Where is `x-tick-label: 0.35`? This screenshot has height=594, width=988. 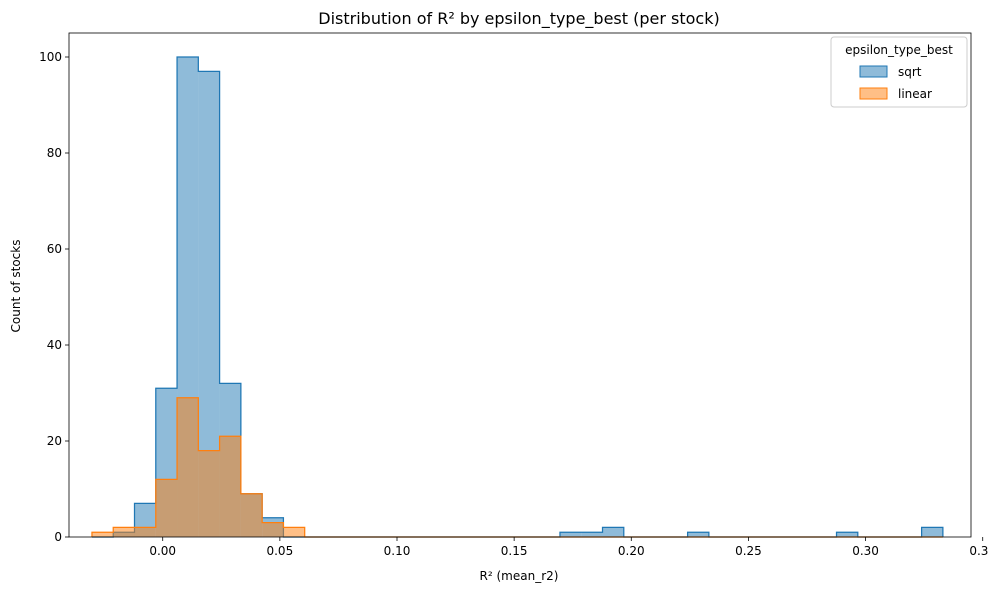 x-tick-label: 0.35 is located at coordinates (978, 551).